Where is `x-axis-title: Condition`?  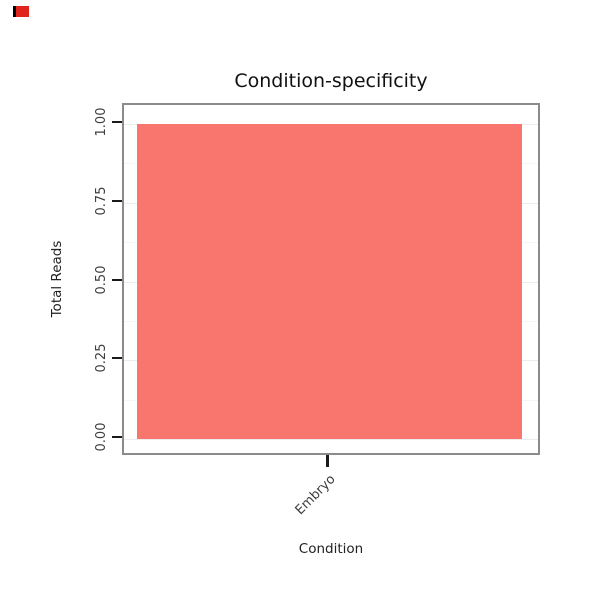
x-axis-title: Condition is located at coordinates (331, 549).